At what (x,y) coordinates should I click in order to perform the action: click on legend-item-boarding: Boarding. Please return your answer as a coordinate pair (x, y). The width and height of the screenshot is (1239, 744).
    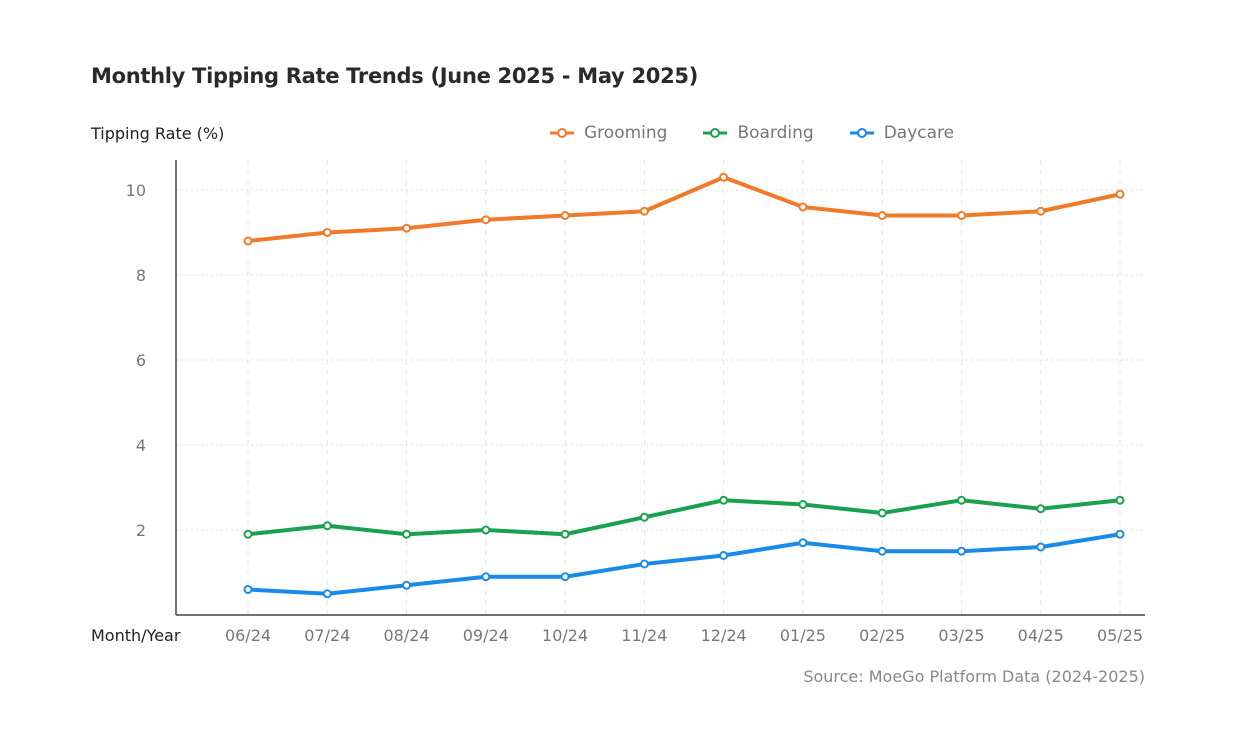
    Looking at the image, I should click on (758, 133).